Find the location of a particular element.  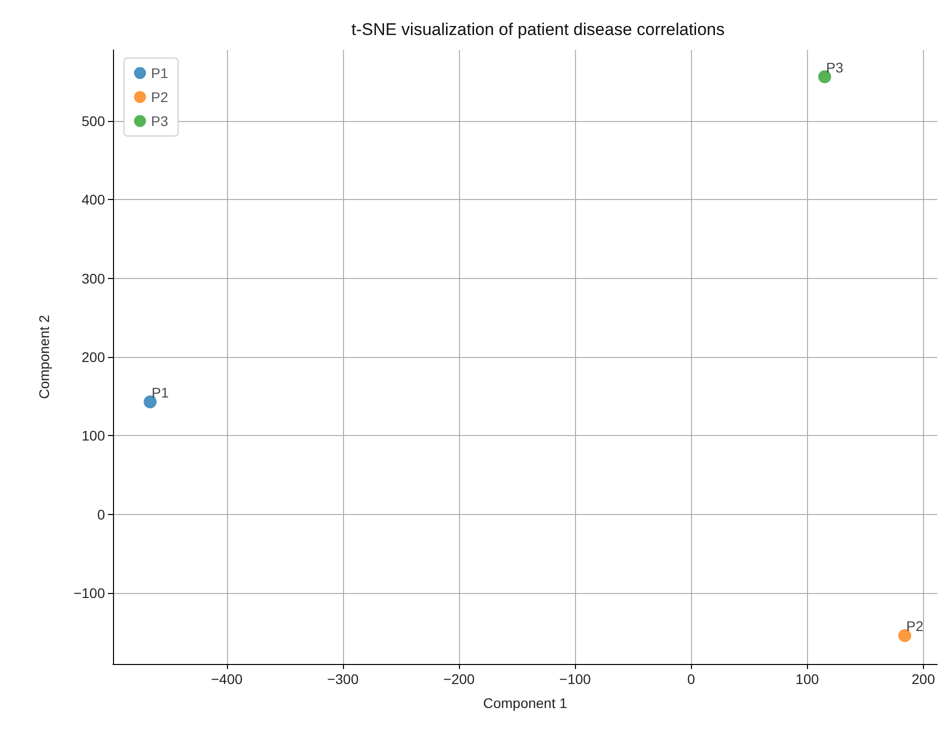

y-axis-title: Component 2 is located at coordinates (44, 357).